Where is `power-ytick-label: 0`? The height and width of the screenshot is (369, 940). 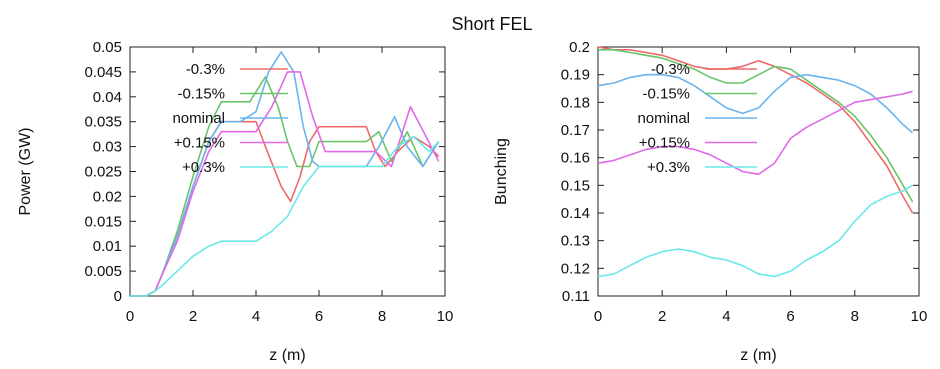
power-ytick-label: 0 is located at coordinates (118, 296).